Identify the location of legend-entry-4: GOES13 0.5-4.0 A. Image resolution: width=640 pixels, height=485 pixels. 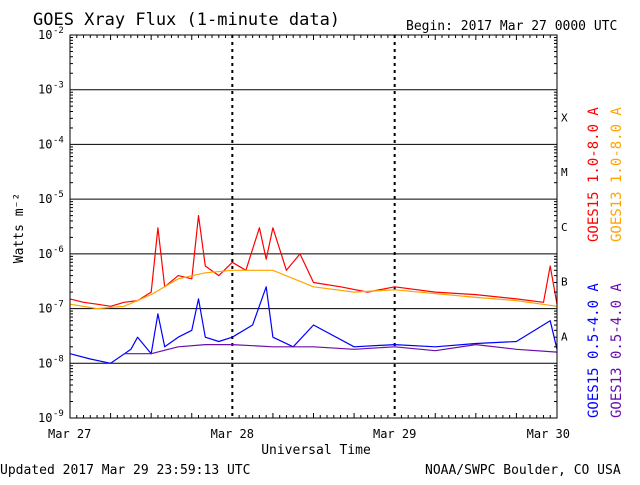
(617, 350).